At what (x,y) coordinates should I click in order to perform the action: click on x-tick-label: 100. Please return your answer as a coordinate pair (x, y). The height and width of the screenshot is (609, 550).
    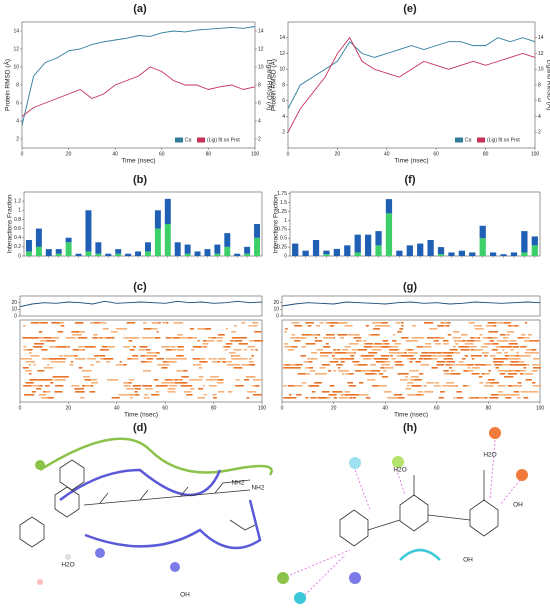
    Looking at the image, I should click on (540, 408).